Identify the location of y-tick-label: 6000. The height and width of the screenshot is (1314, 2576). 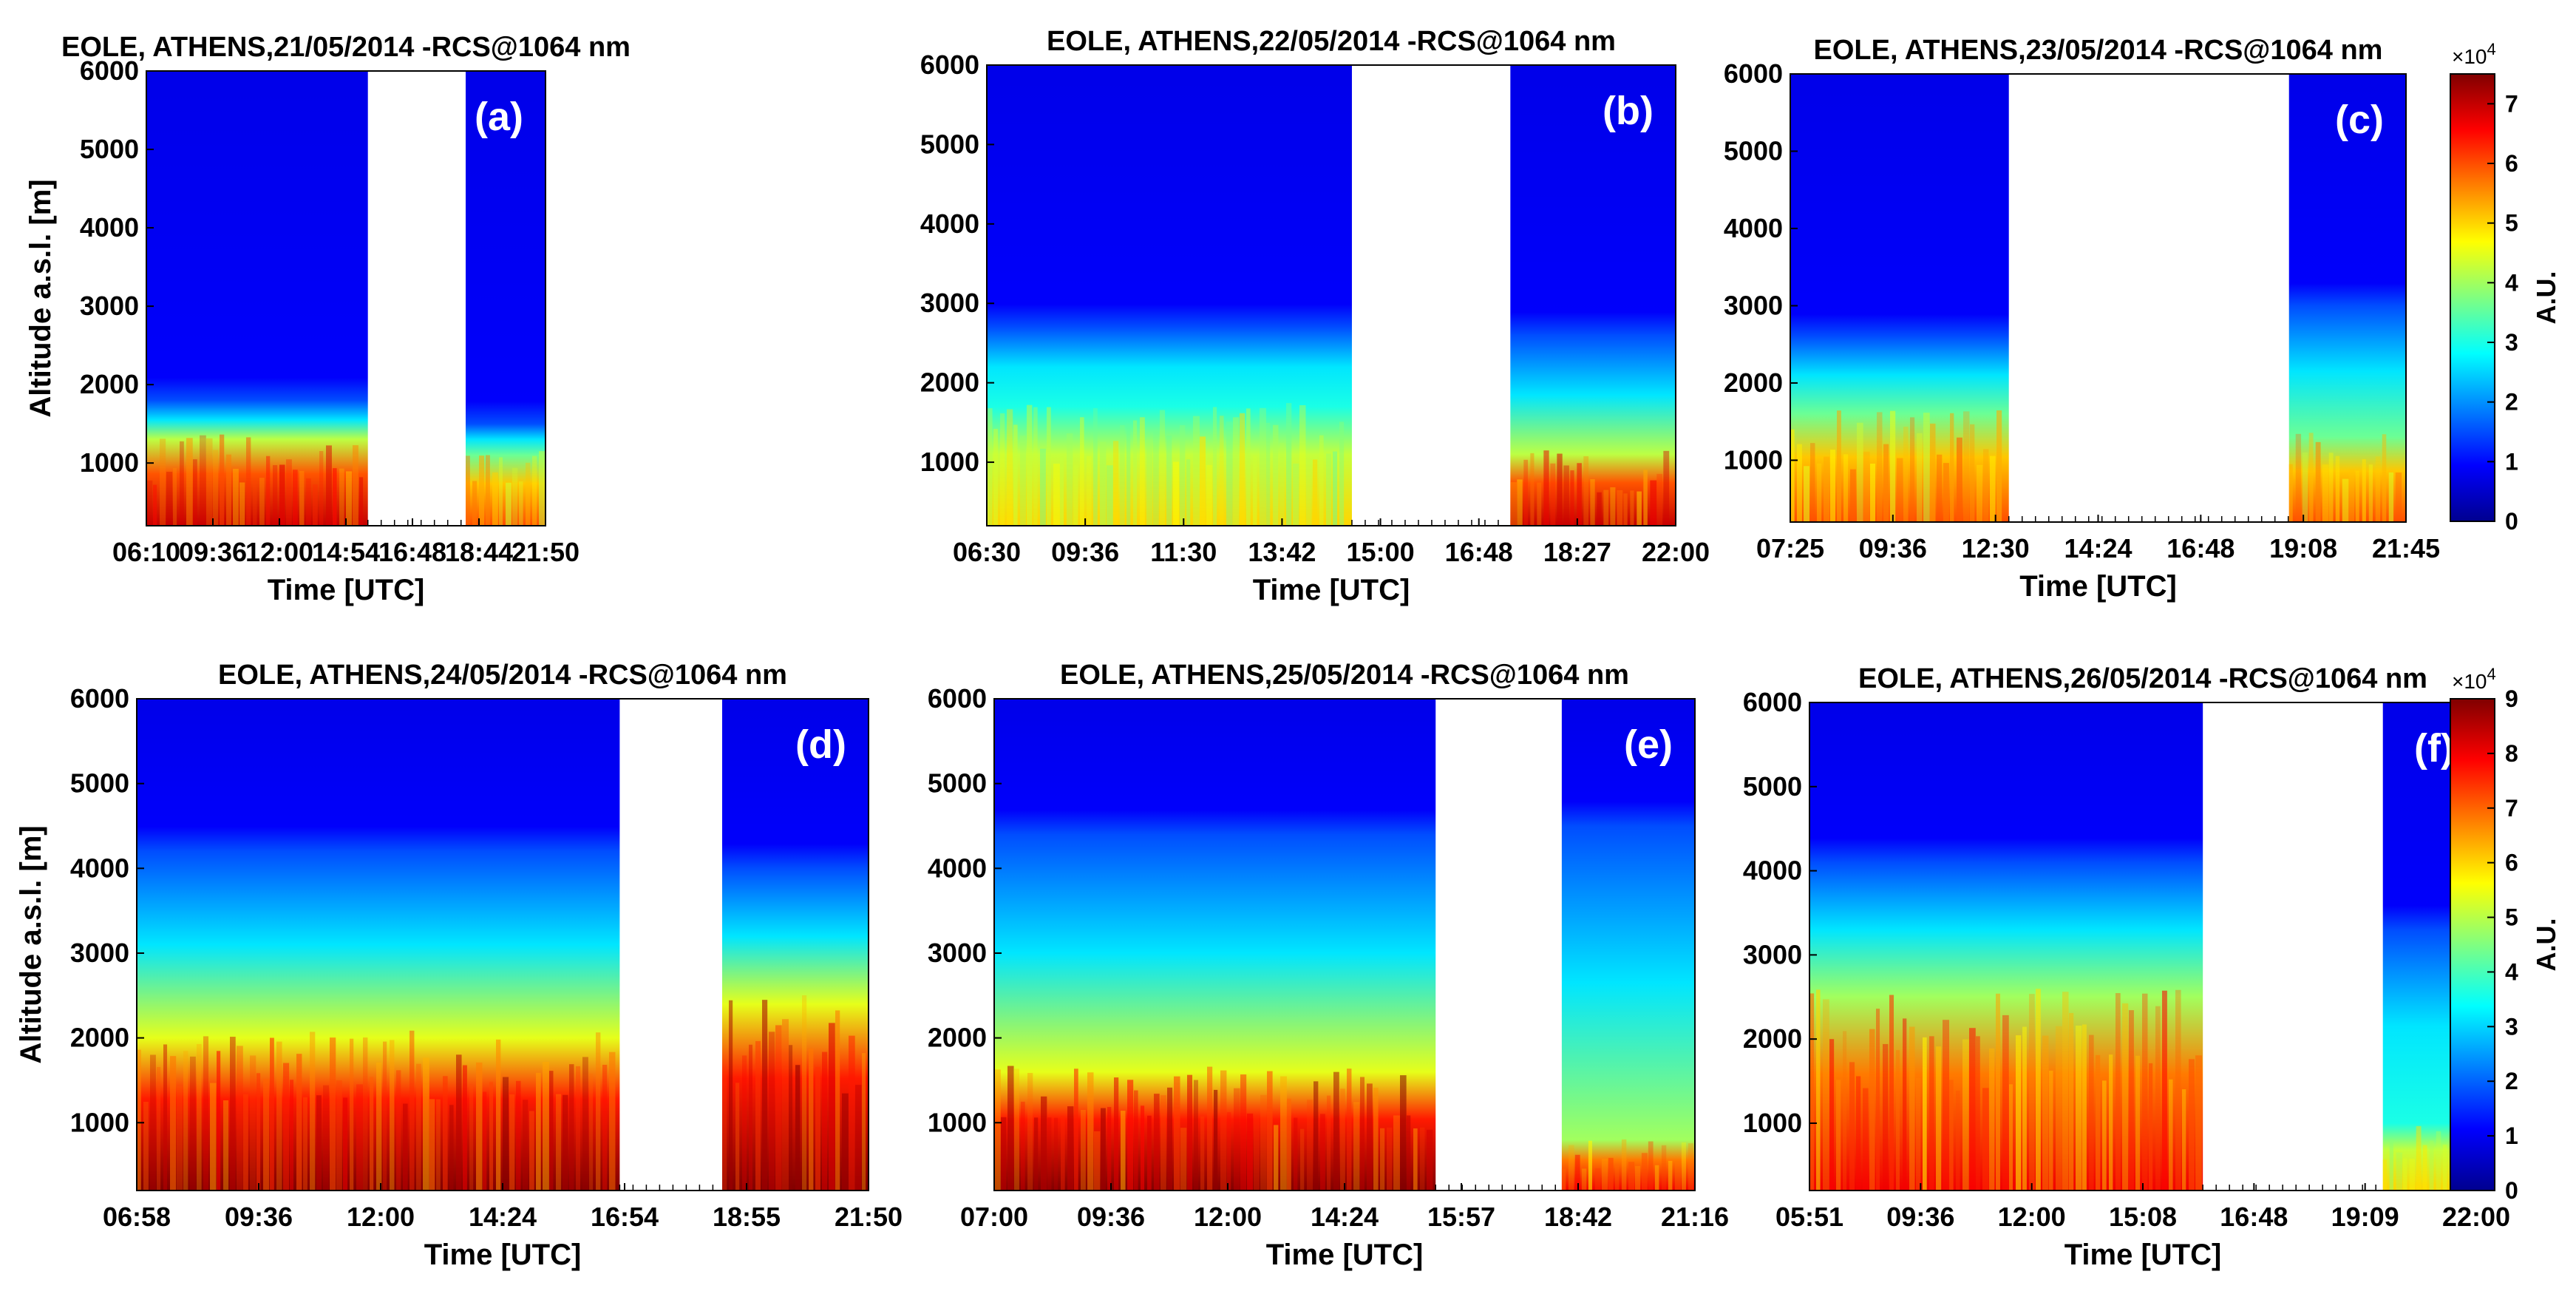
(1753, 73).